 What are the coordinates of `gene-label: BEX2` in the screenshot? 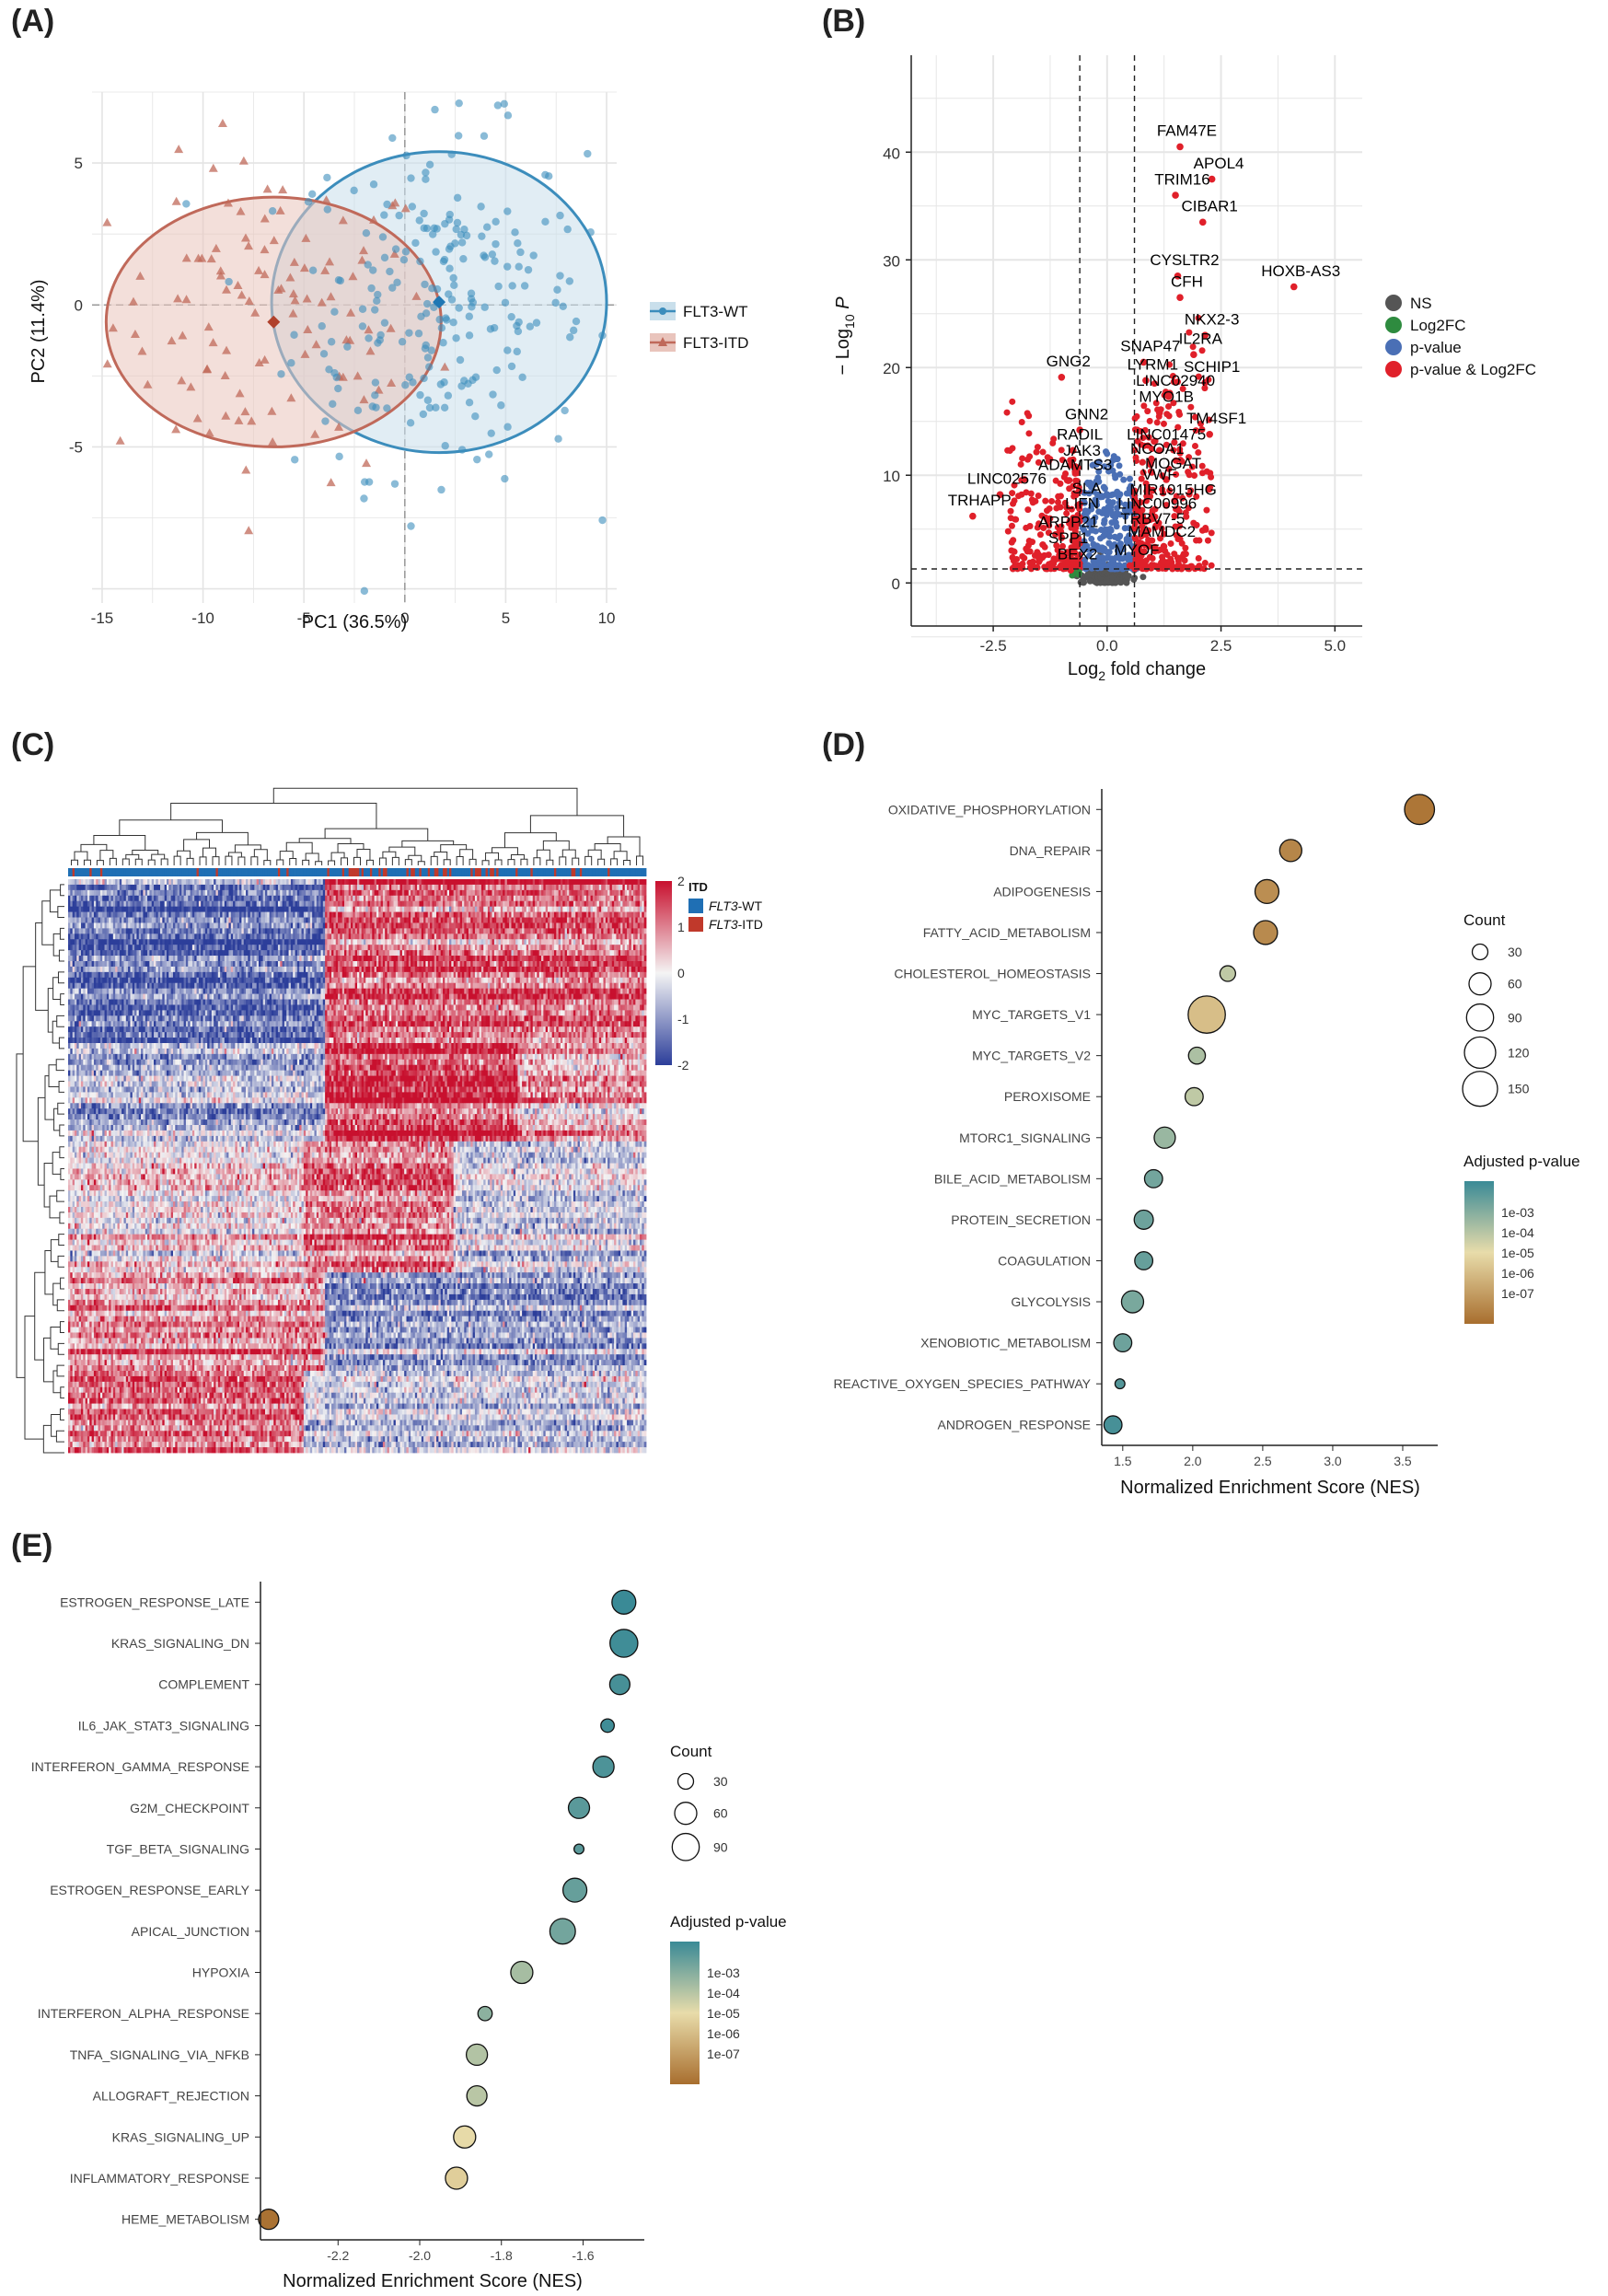 It's located at (1077, 553).